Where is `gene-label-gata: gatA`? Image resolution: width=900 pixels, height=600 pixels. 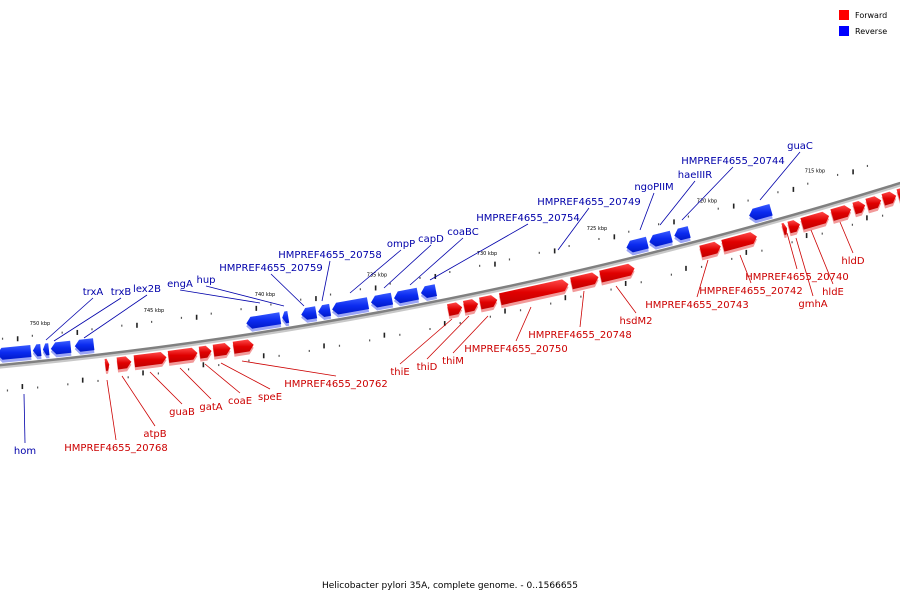 gene-label-gata: gatA is located at coordinates (201, 390).